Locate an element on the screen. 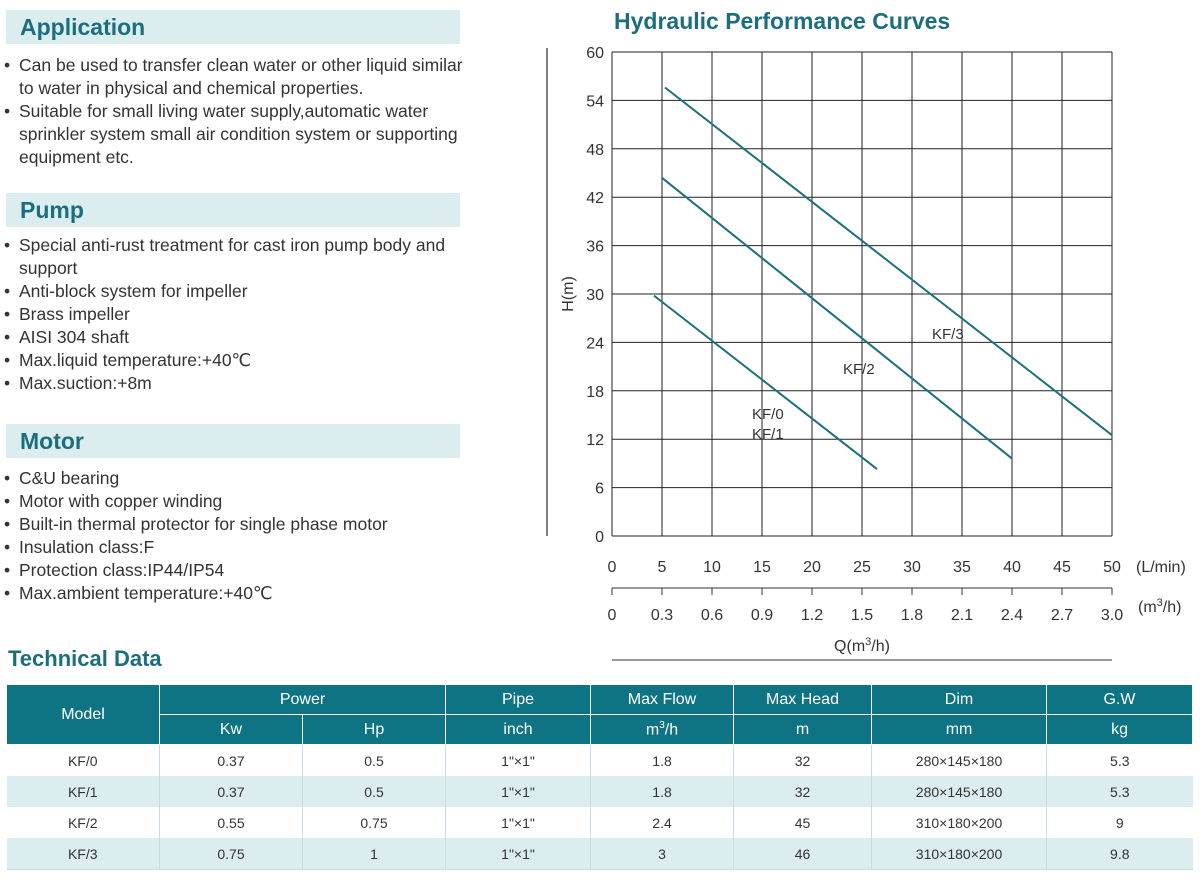 The image size is (1200, 883). motor-bullet: Insulation class:F is located at coordinates (239, 547).